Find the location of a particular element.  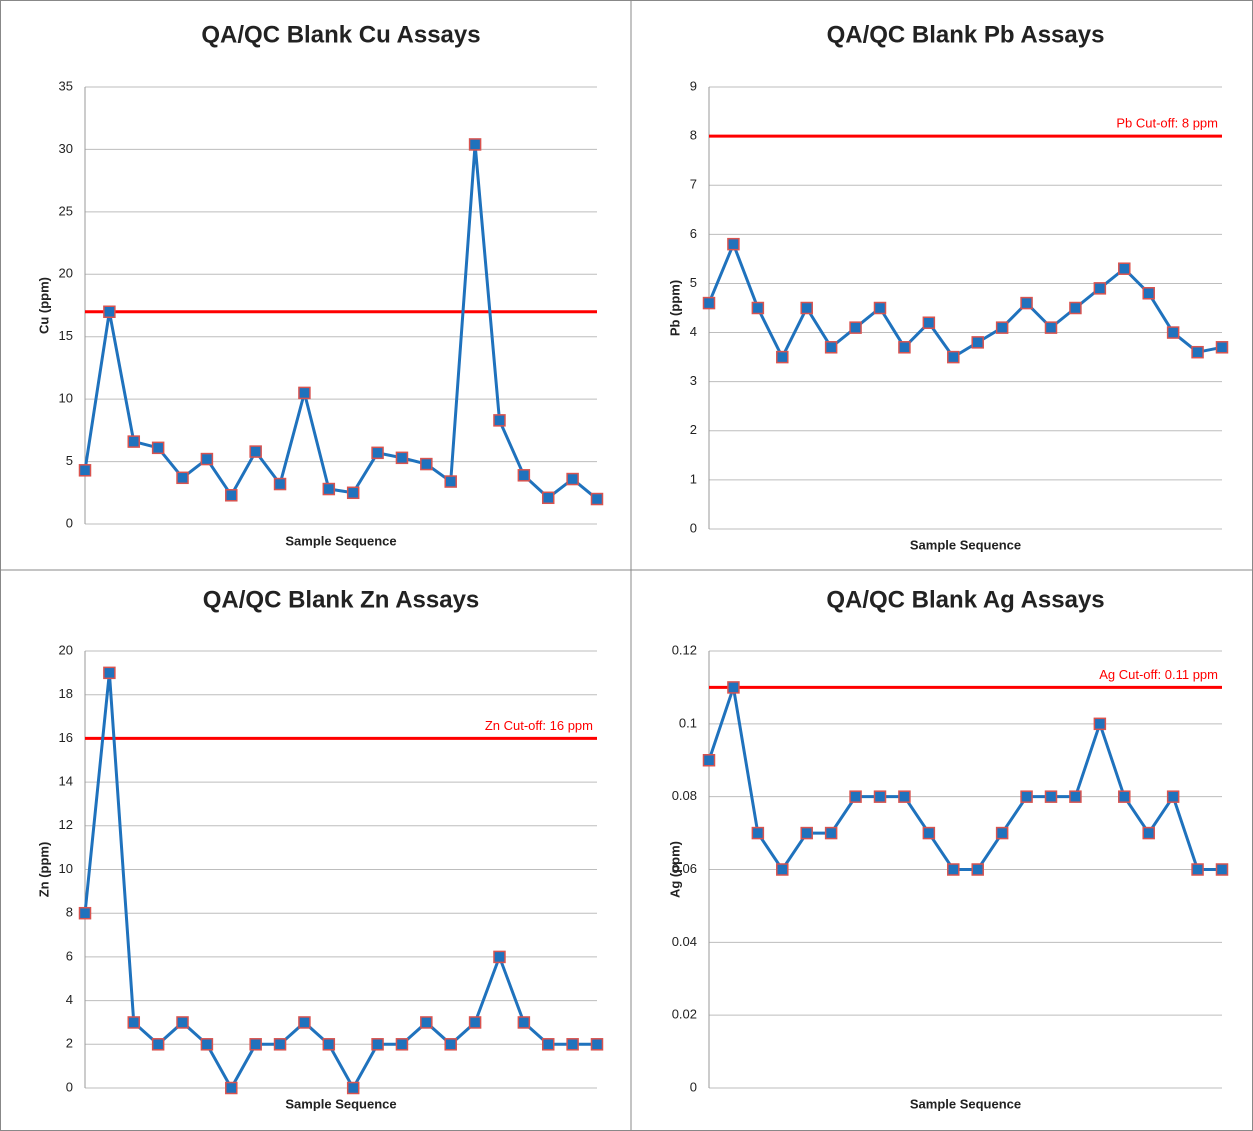

y-axis-label: Zn (ppm) is located at coordinates (43, 870).